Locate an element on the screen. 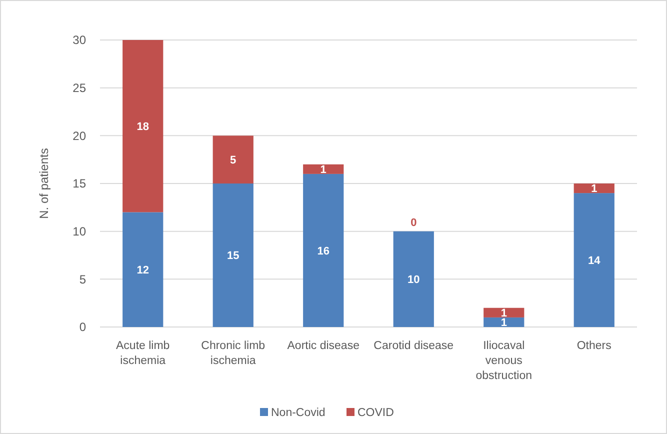 The image size is (667, 434). y-tick-label: 5 is located at coordinates (82, 279).